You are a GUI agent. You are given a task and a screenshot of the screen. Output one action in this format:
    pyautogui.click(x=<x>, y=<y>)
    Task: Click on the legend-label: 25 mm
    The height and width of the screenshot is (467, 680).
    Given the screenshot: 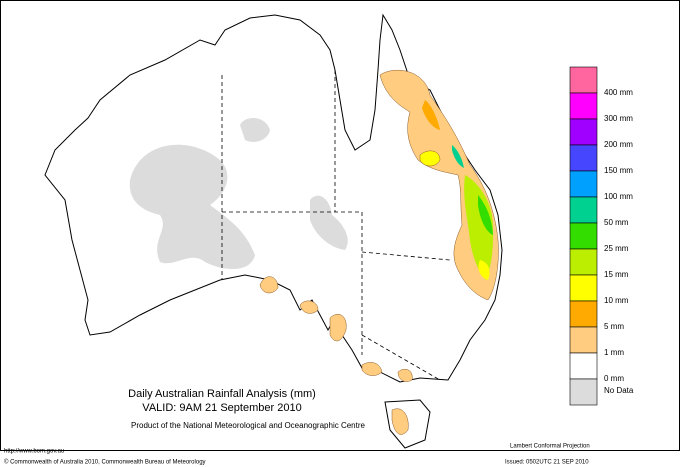 What is the action you would take?
    pyautogui.click(x=616, y=248)
    